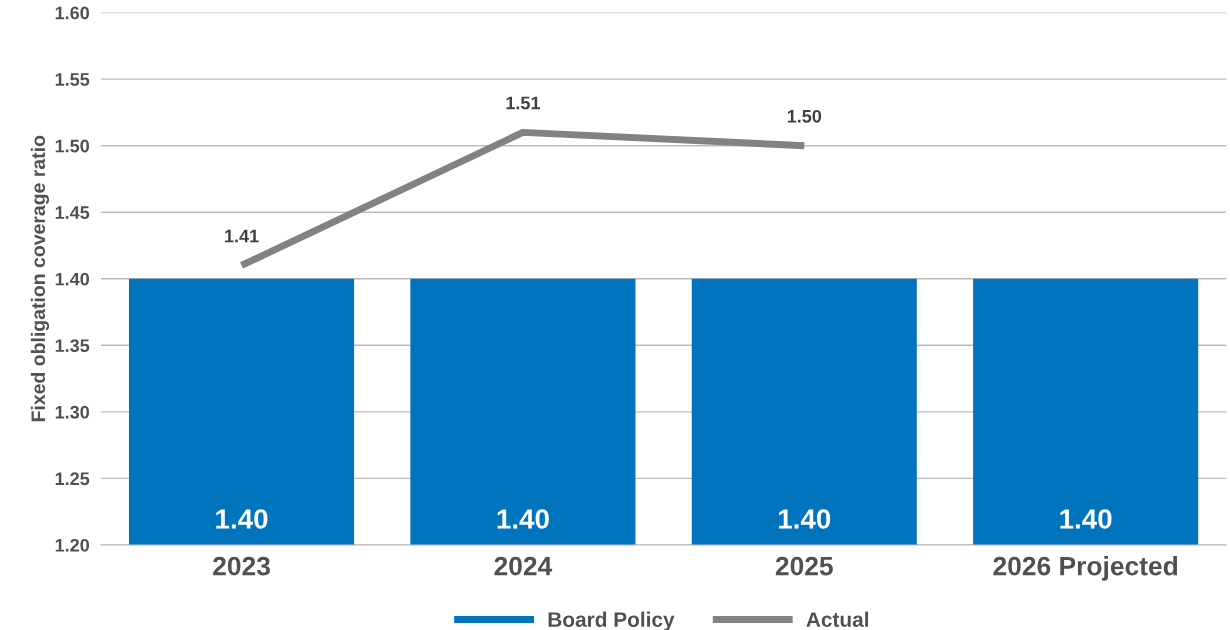  What do you see at coordinates (1085, 568) in the screenshot?
I see `x-tick-label: 2026 Projected` at bounding box center [1085, 568].